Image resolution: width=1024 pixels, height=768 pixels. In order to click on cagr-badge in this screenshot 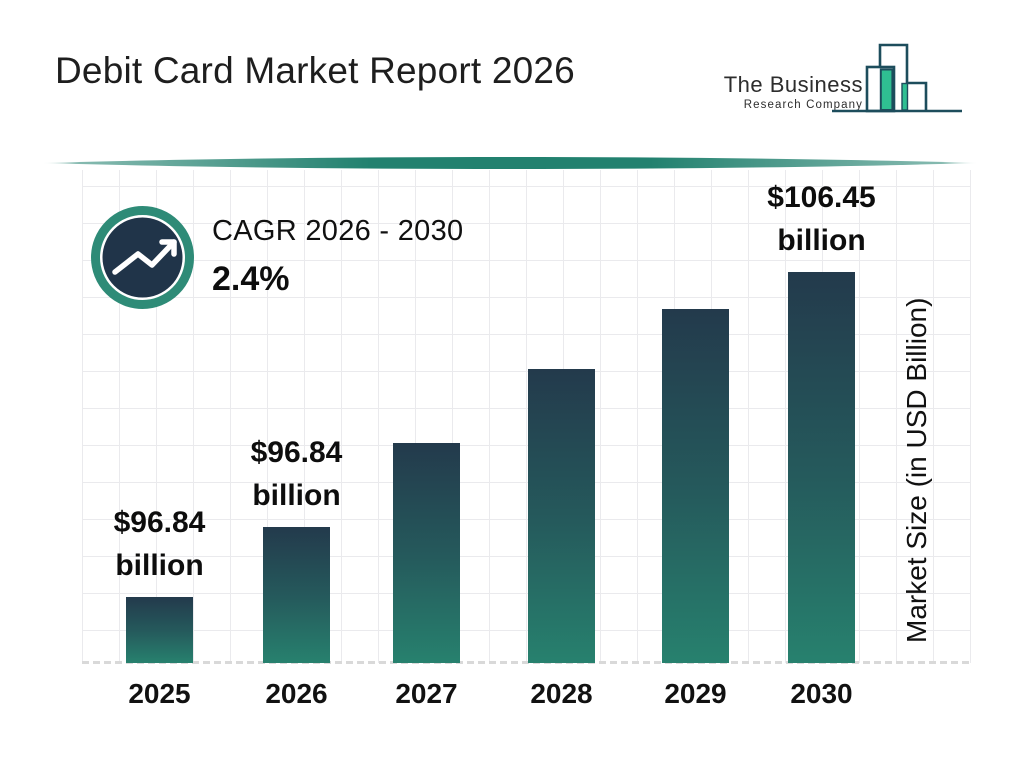, I will do `click(142, 257)`.